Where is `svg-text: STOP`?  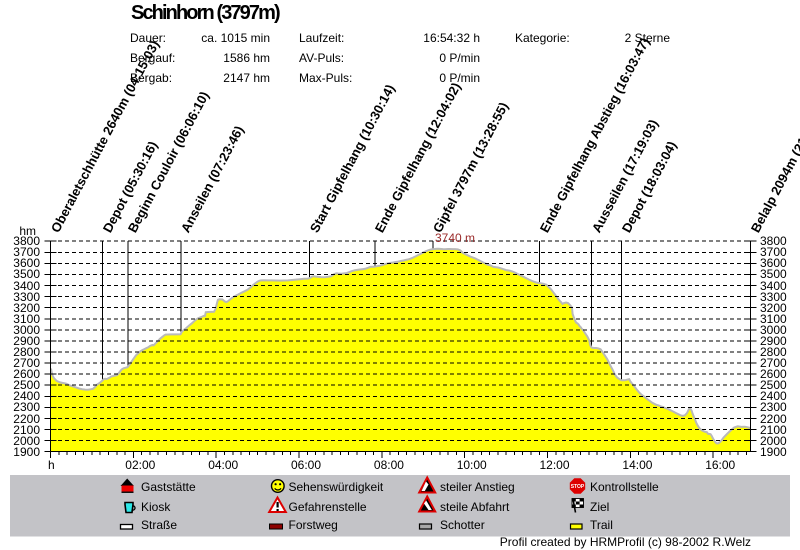
svg-text: STOP is located at coordinates (578, 487).